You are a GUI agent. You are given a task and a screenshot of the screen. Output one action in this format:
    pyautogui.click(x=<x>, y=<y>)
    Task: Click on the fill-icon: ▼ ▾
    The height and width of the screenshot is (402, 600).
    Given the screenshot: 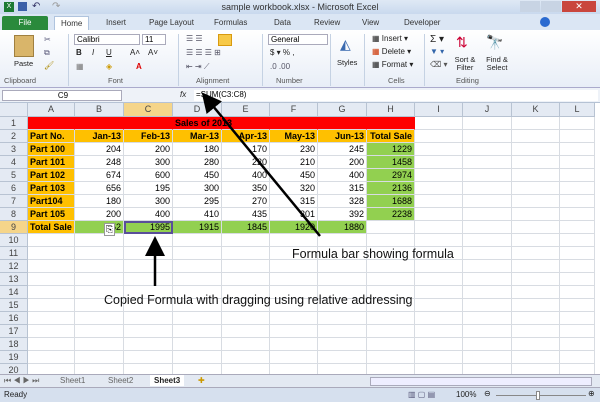 What is the action you would take?
    pyautogui.click(x=437, y=51)
    